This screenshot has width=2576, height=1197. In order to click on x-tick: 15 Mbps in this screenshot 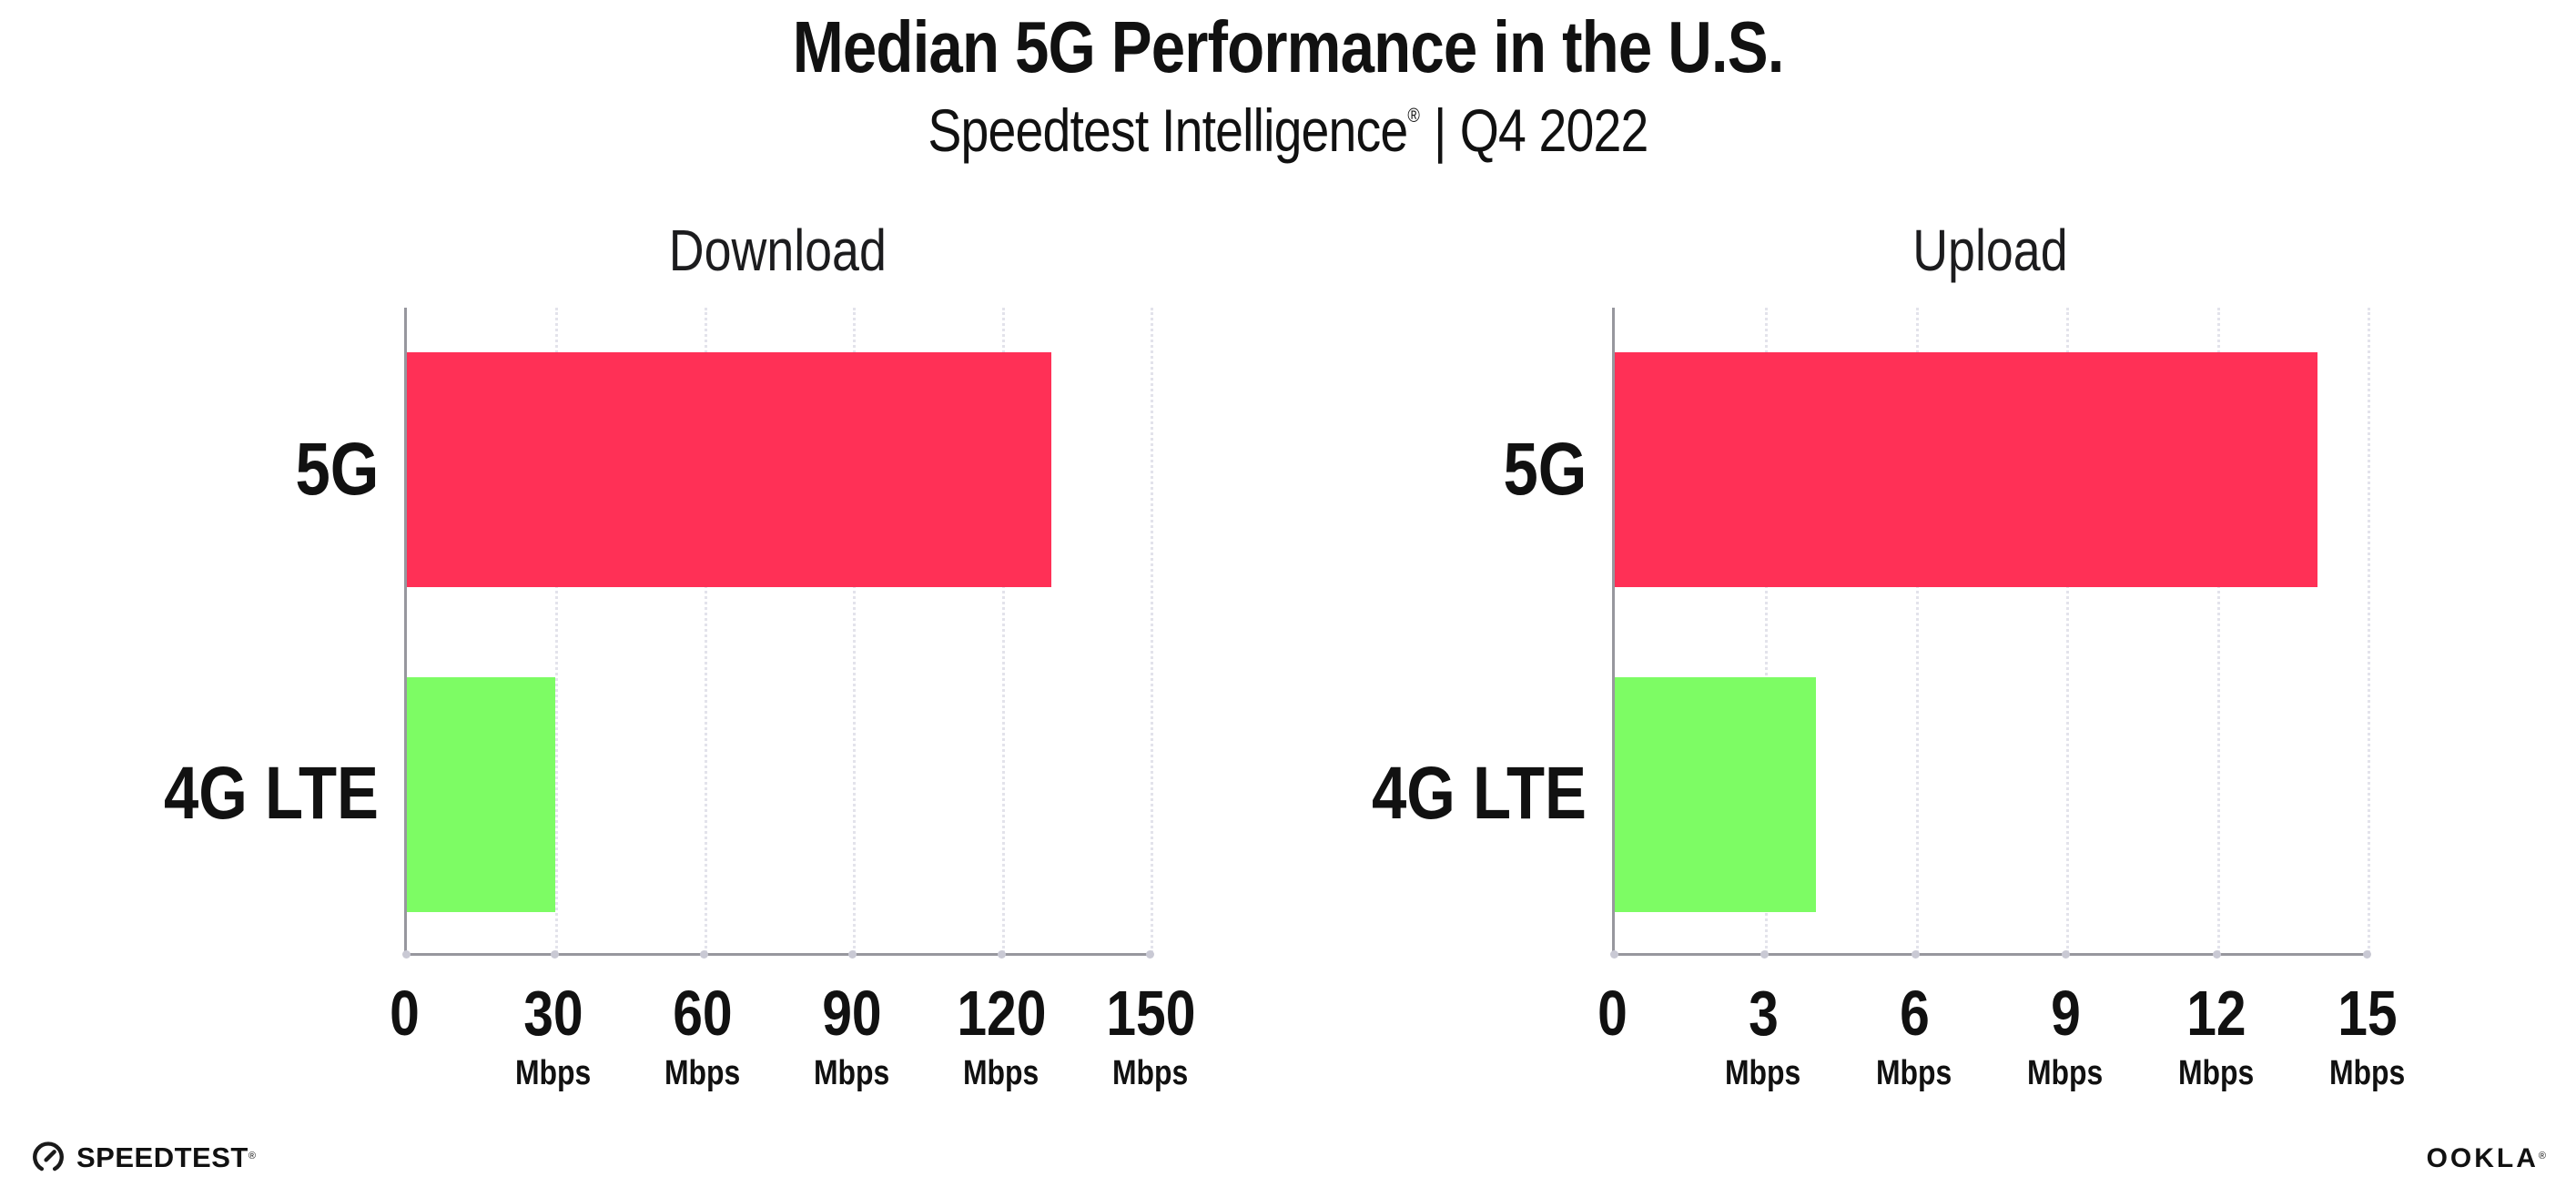, I will do `click(2367, 1036)`.